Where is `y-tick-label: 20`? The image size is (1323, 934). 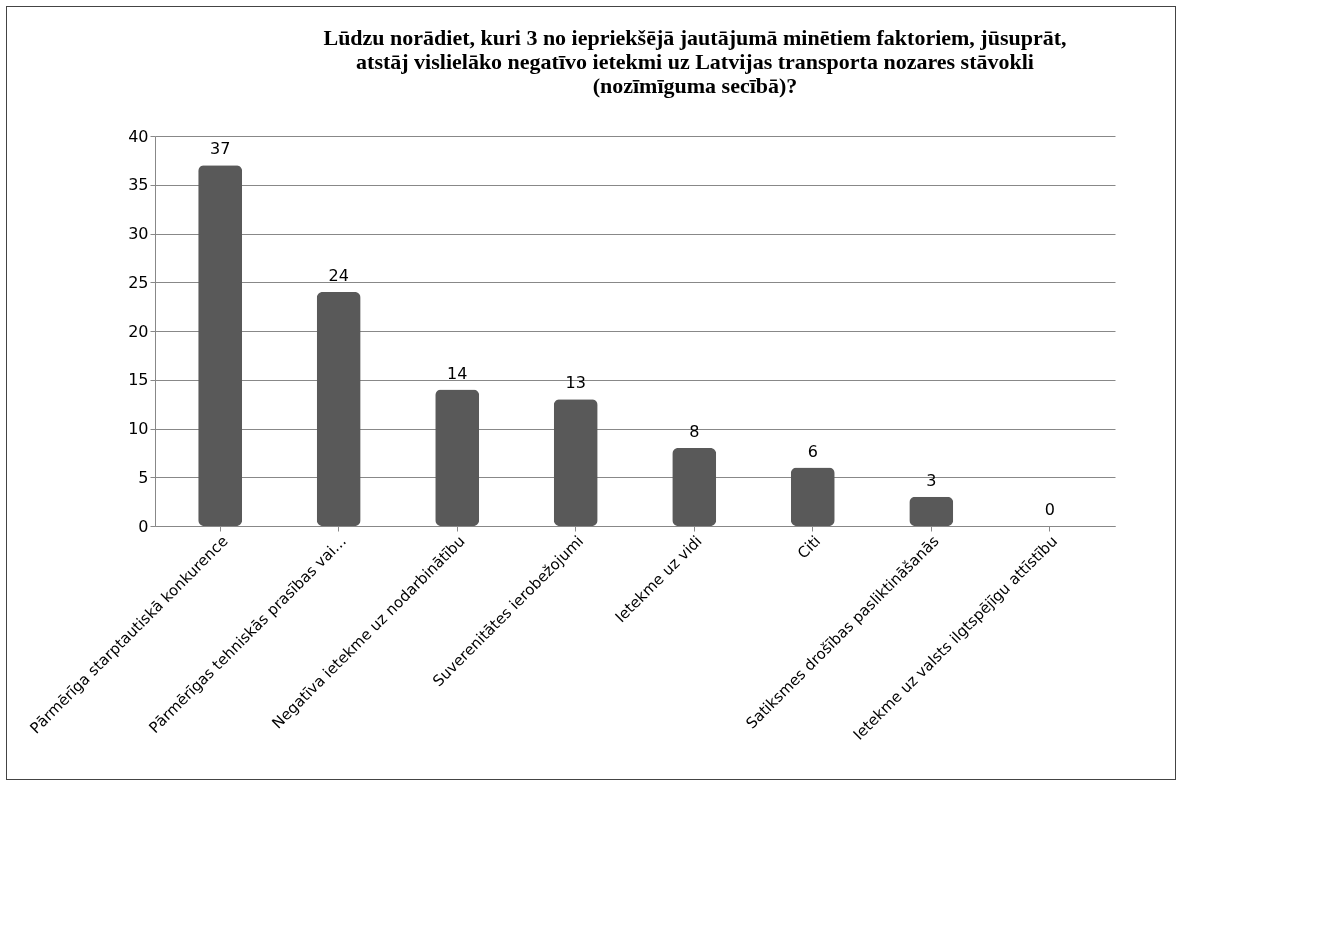 y-tick-label: 20 is located at coordinates (138, 331).